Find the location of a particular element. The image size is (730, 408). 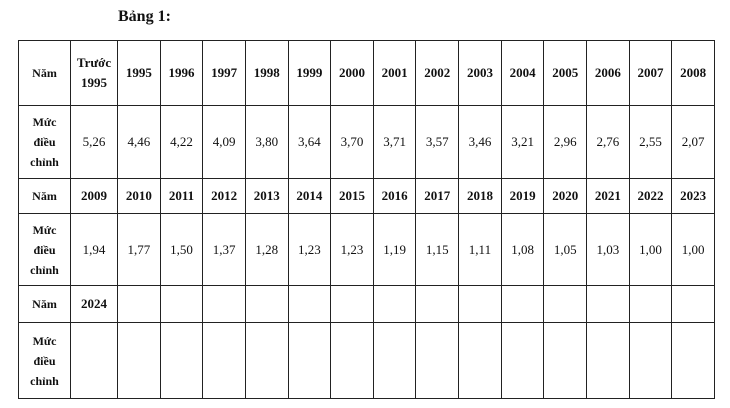

table-cell: 2009 is located at coordinates (94, 196).